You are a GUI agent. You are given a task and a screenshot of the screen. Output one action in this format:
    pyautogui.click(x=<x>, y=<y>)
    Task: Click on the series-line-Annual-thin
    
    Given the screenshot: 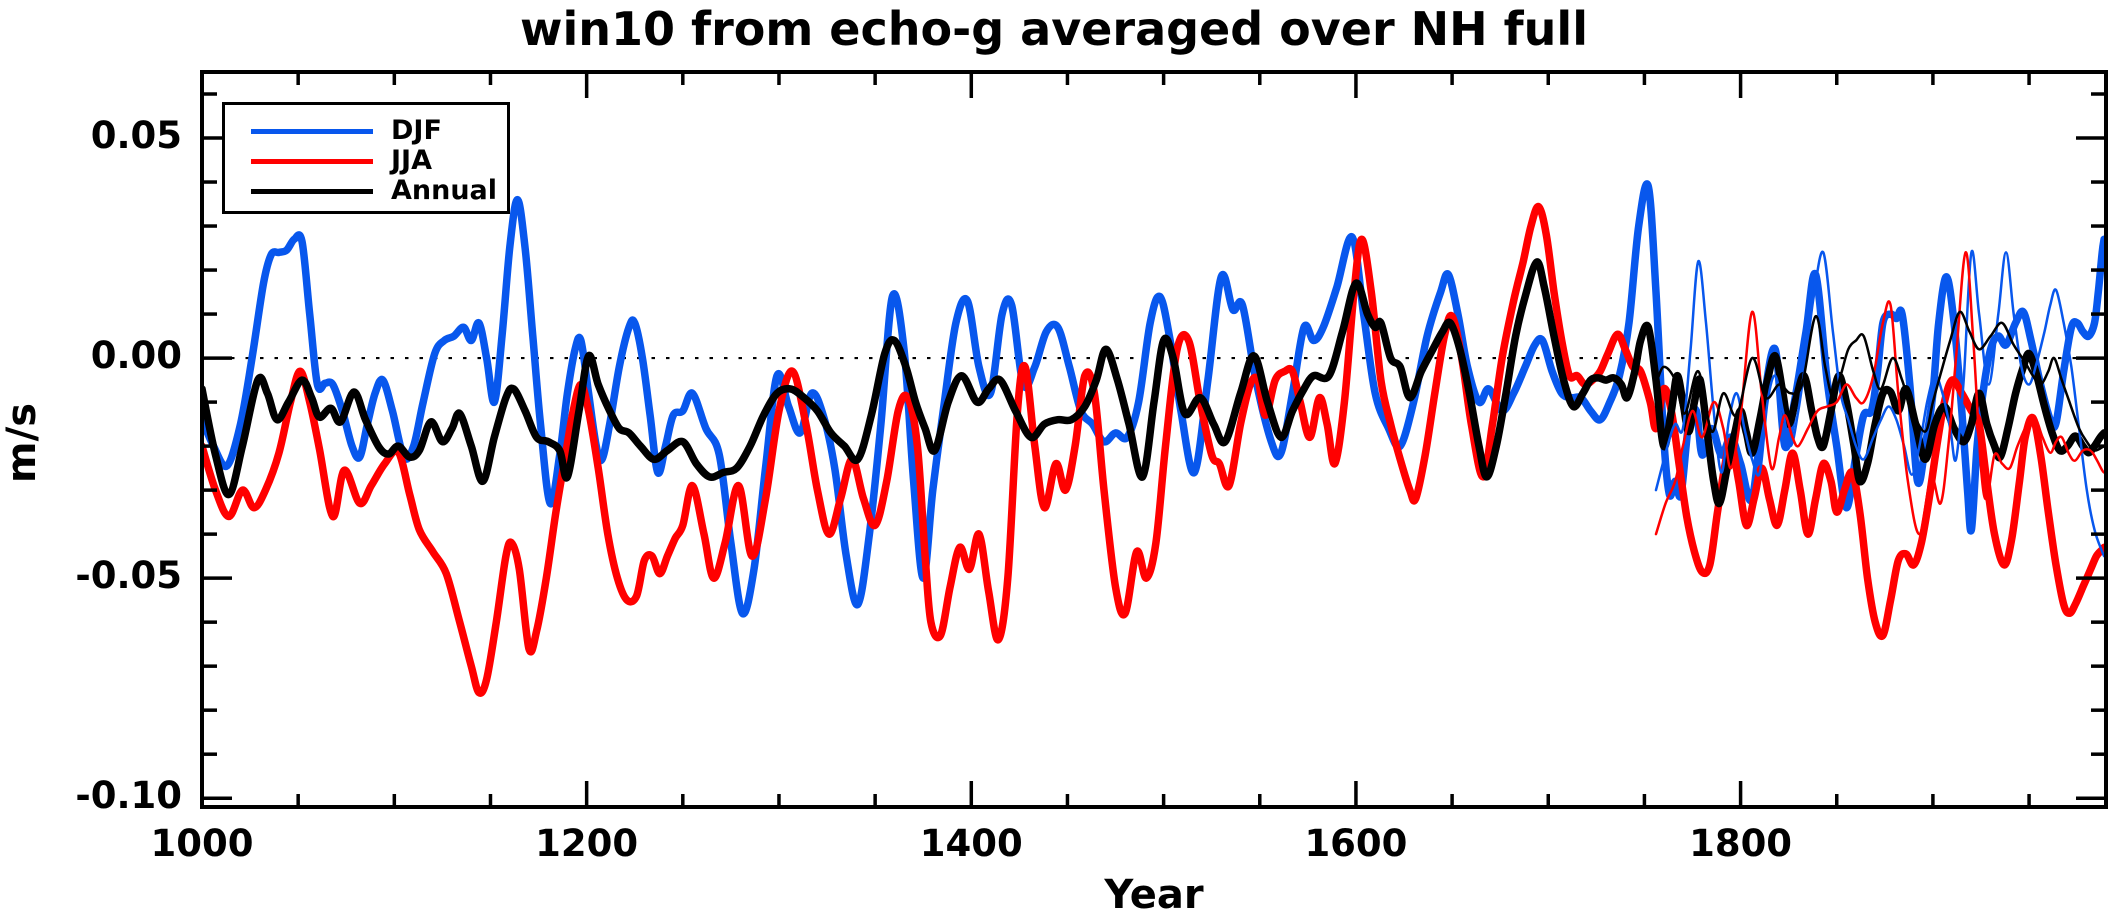 What is the action you would take?
    pyautogui.click(x=1880, y=381)
    